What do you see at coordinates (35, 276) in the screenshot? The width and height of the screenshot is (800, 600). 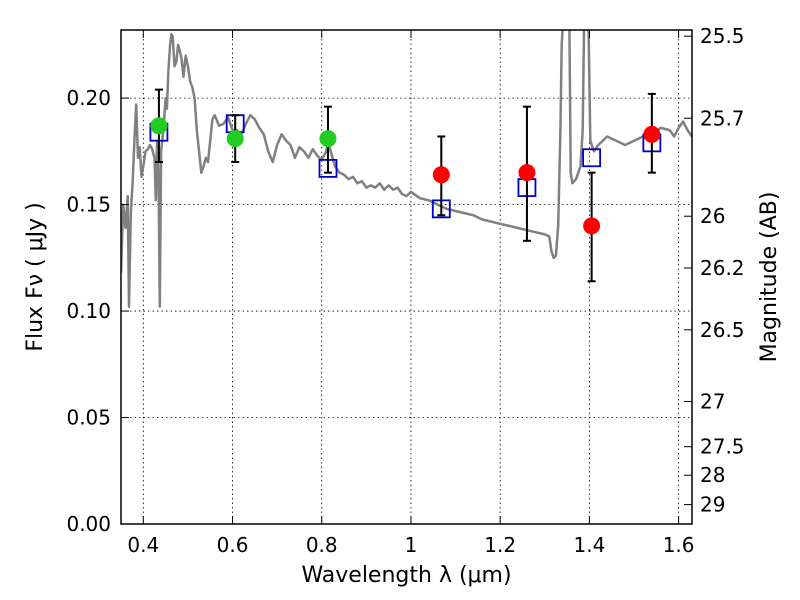 I see `y-axis-label: Flux Fν ( μJy )` at bounding box center [35, 276].